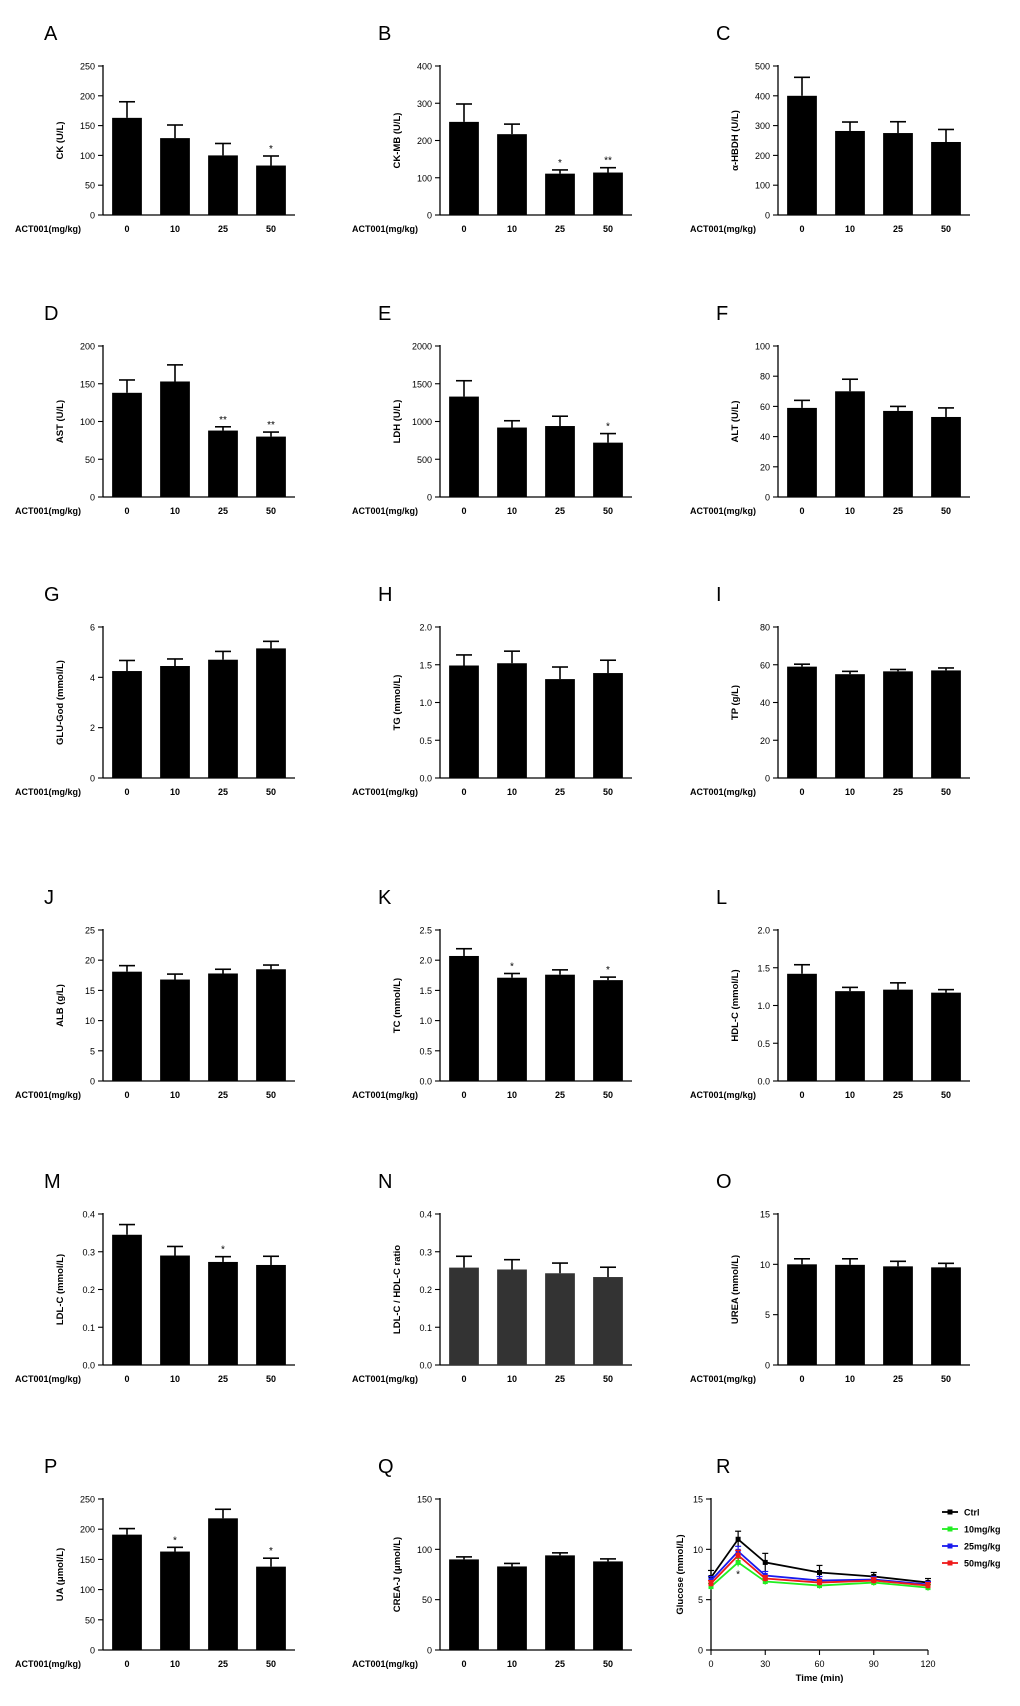 This screenshot has width=1020, height=1706. What do you see at coordinates (92, 678) in the screenshot?
I see `y-tick-label: 4` at bounding box center [92, 678].